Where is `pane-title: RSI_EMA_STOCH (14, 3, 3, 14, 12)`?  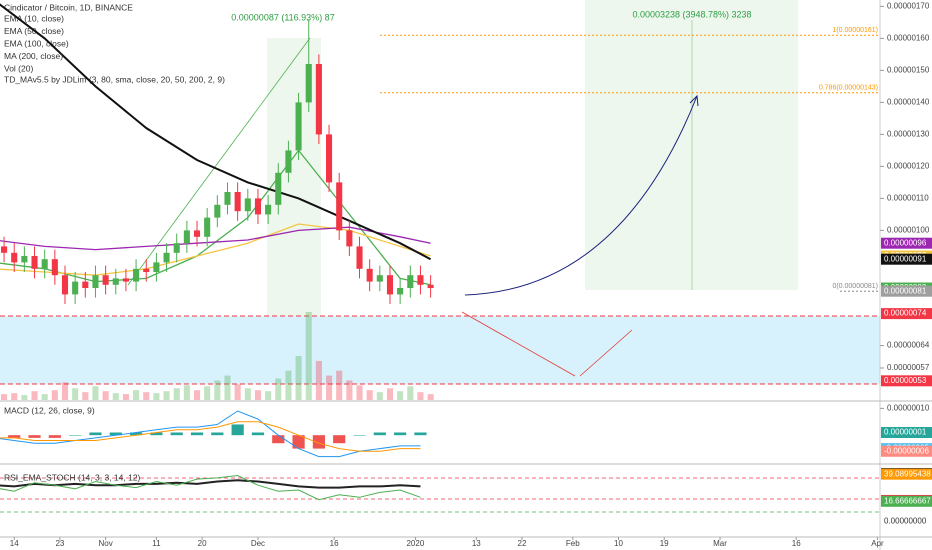 pane-title: RSI_EMA_STOCH (14, 3, 3, 14, 12) is located at coordinates (72, 477).